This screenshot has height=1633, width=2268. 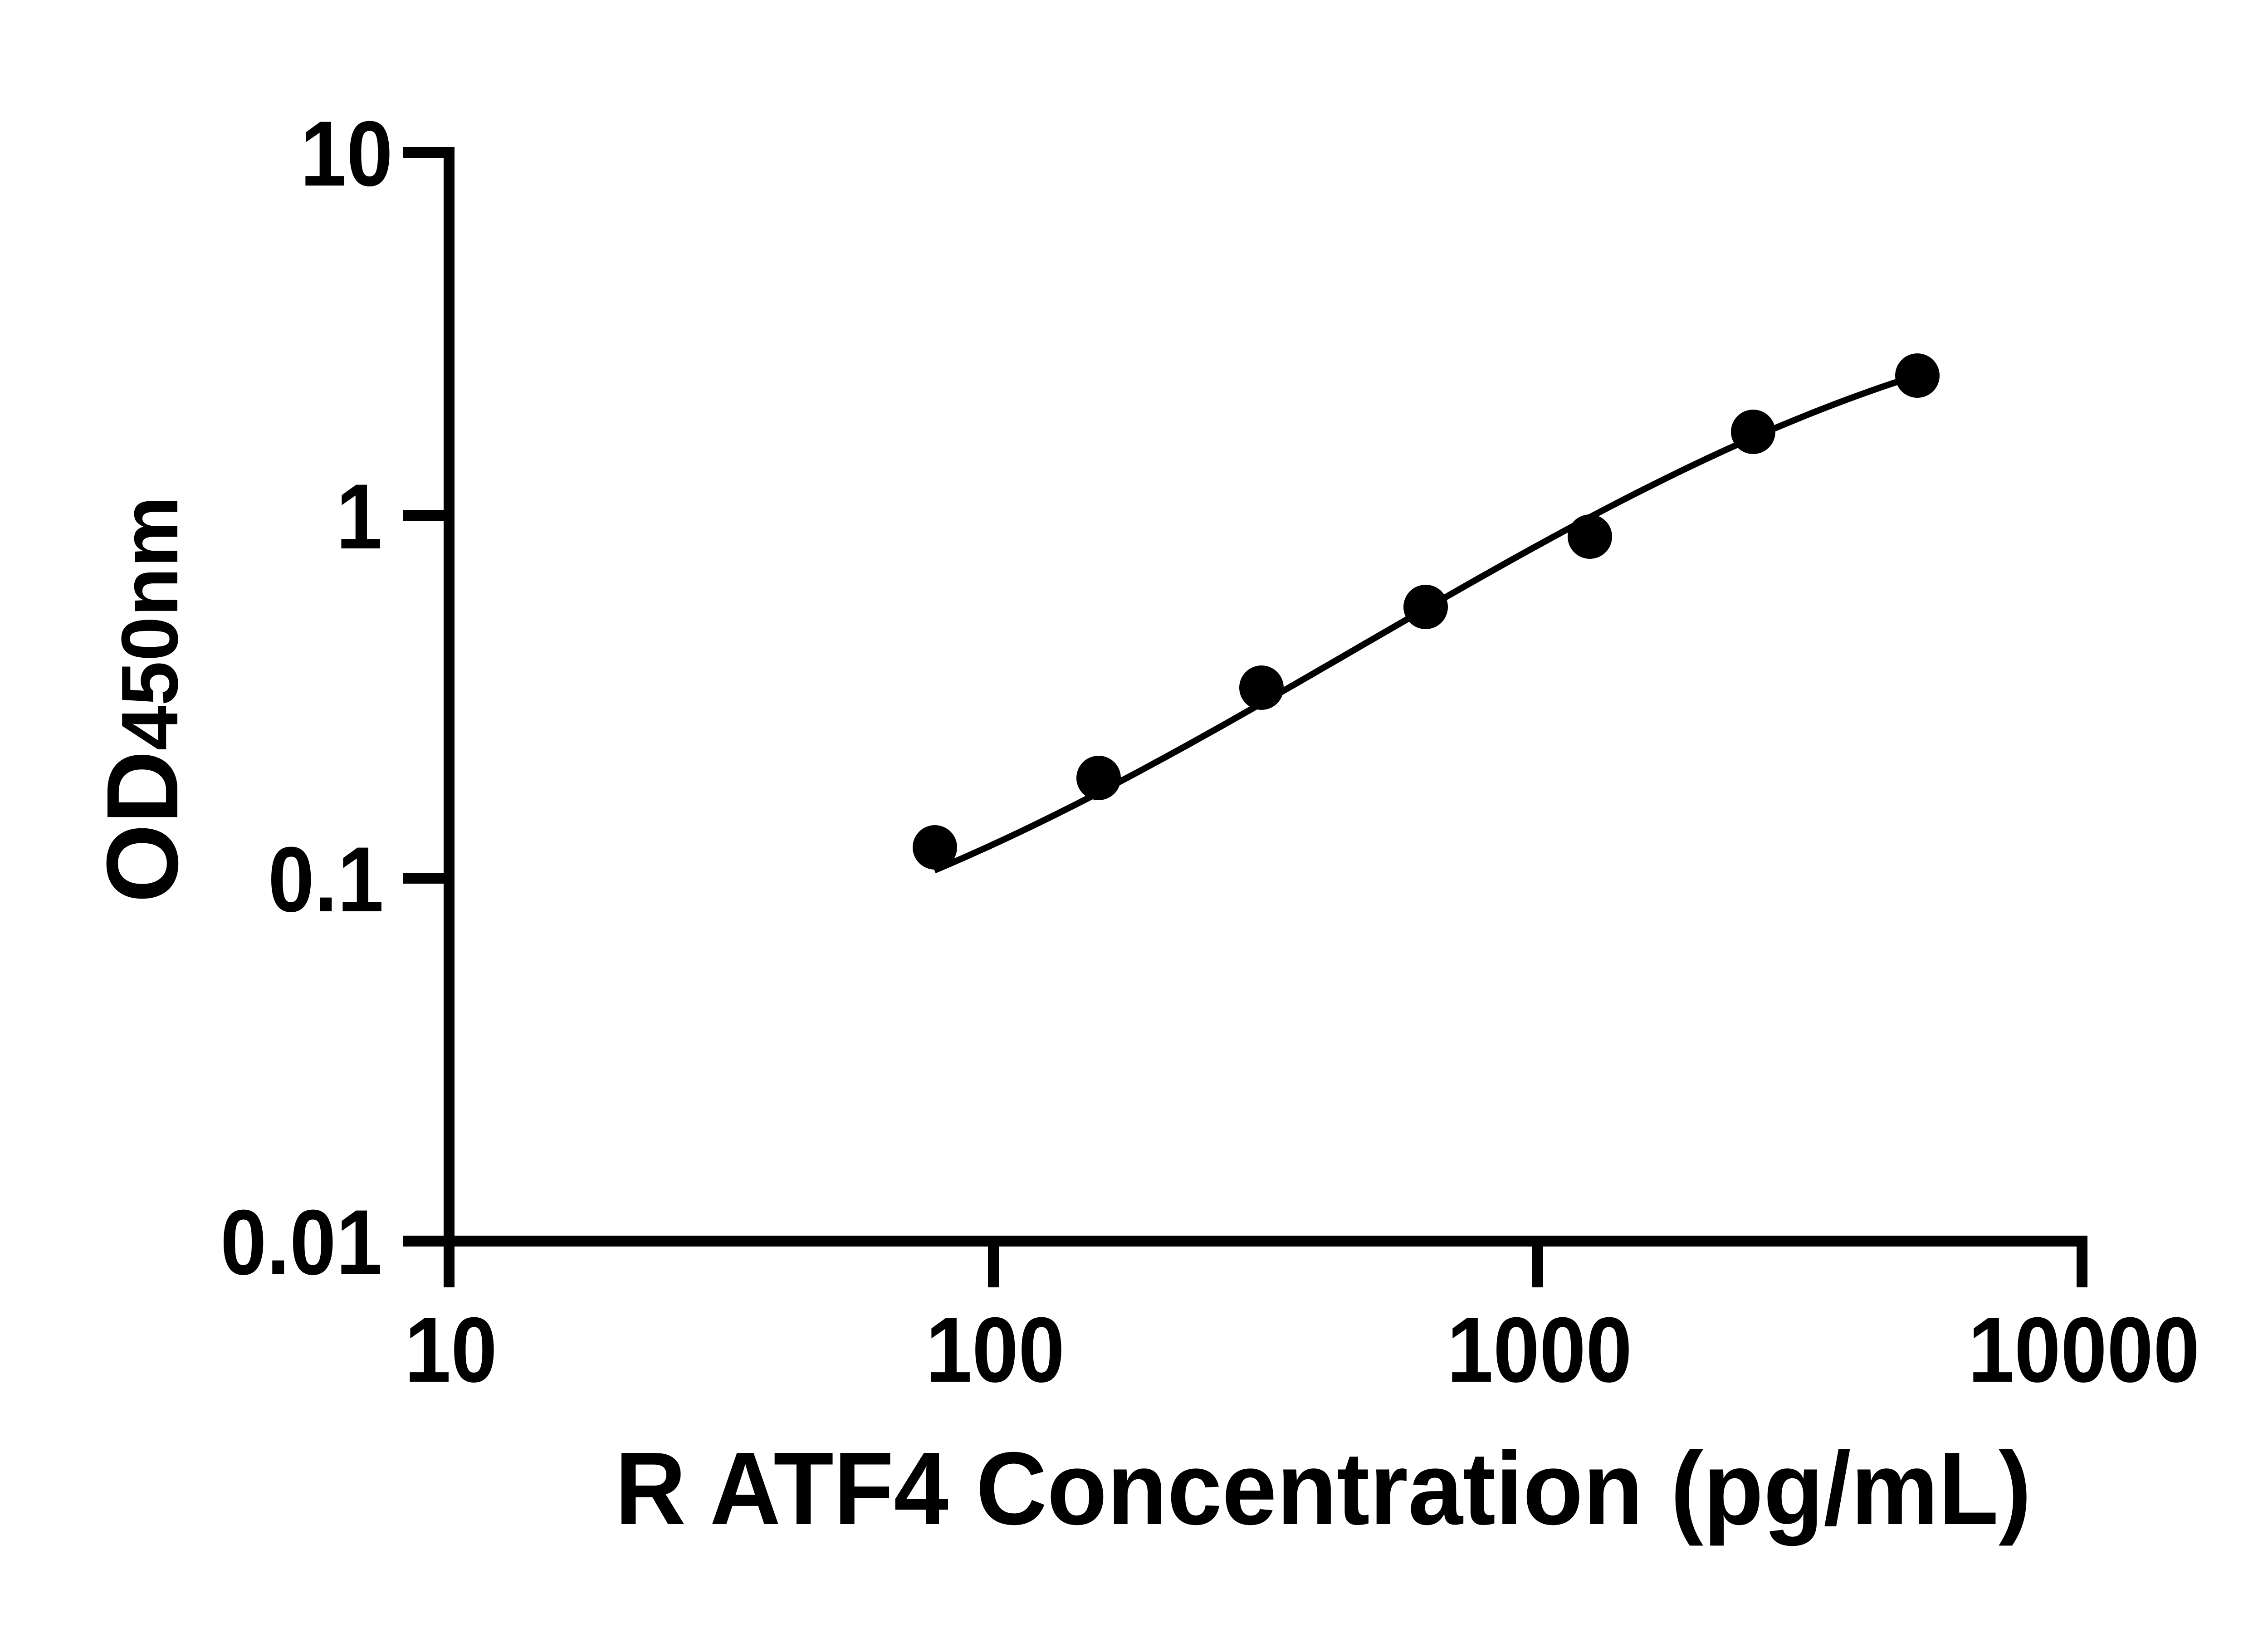 I want to click on svg-text: R ATF4 Concentration (pg/mL), so click(x=1324, y=1488).